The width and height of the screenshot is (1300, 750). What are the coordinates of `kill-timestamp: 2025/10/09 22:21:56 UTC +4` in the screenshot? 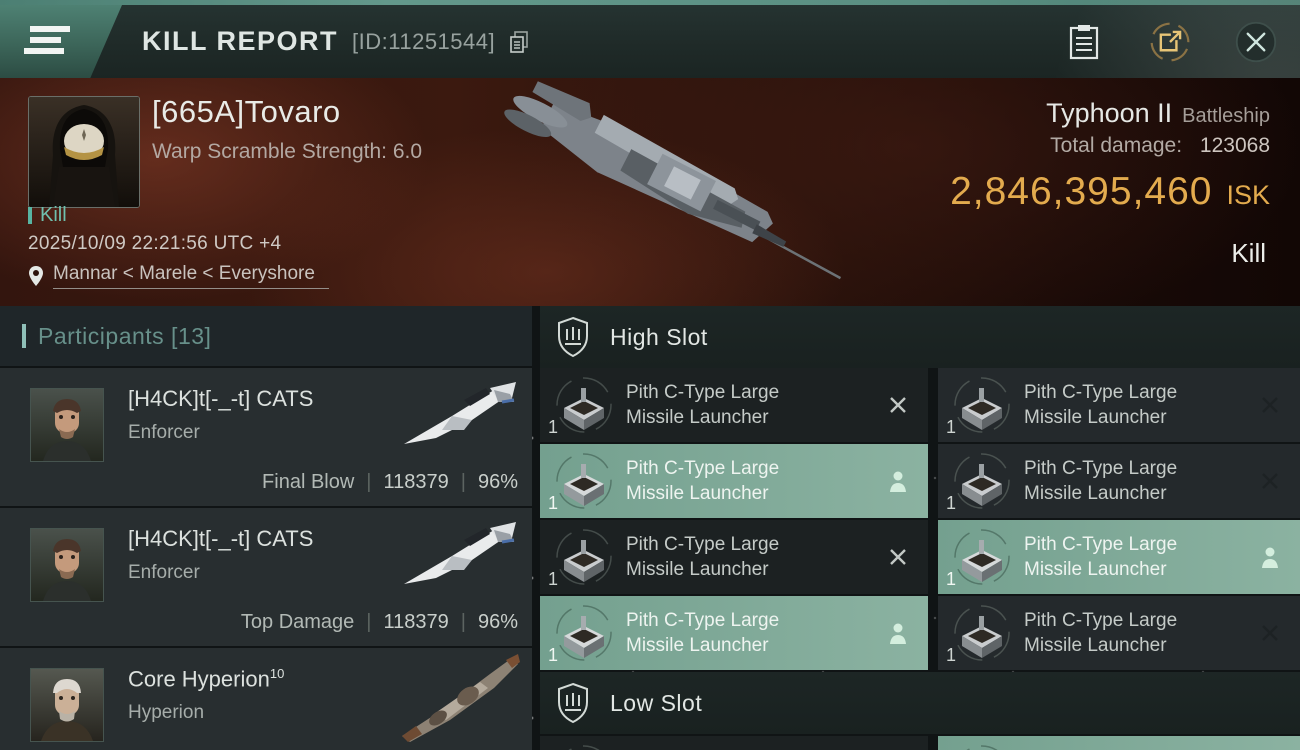 It's located at (155, 243).